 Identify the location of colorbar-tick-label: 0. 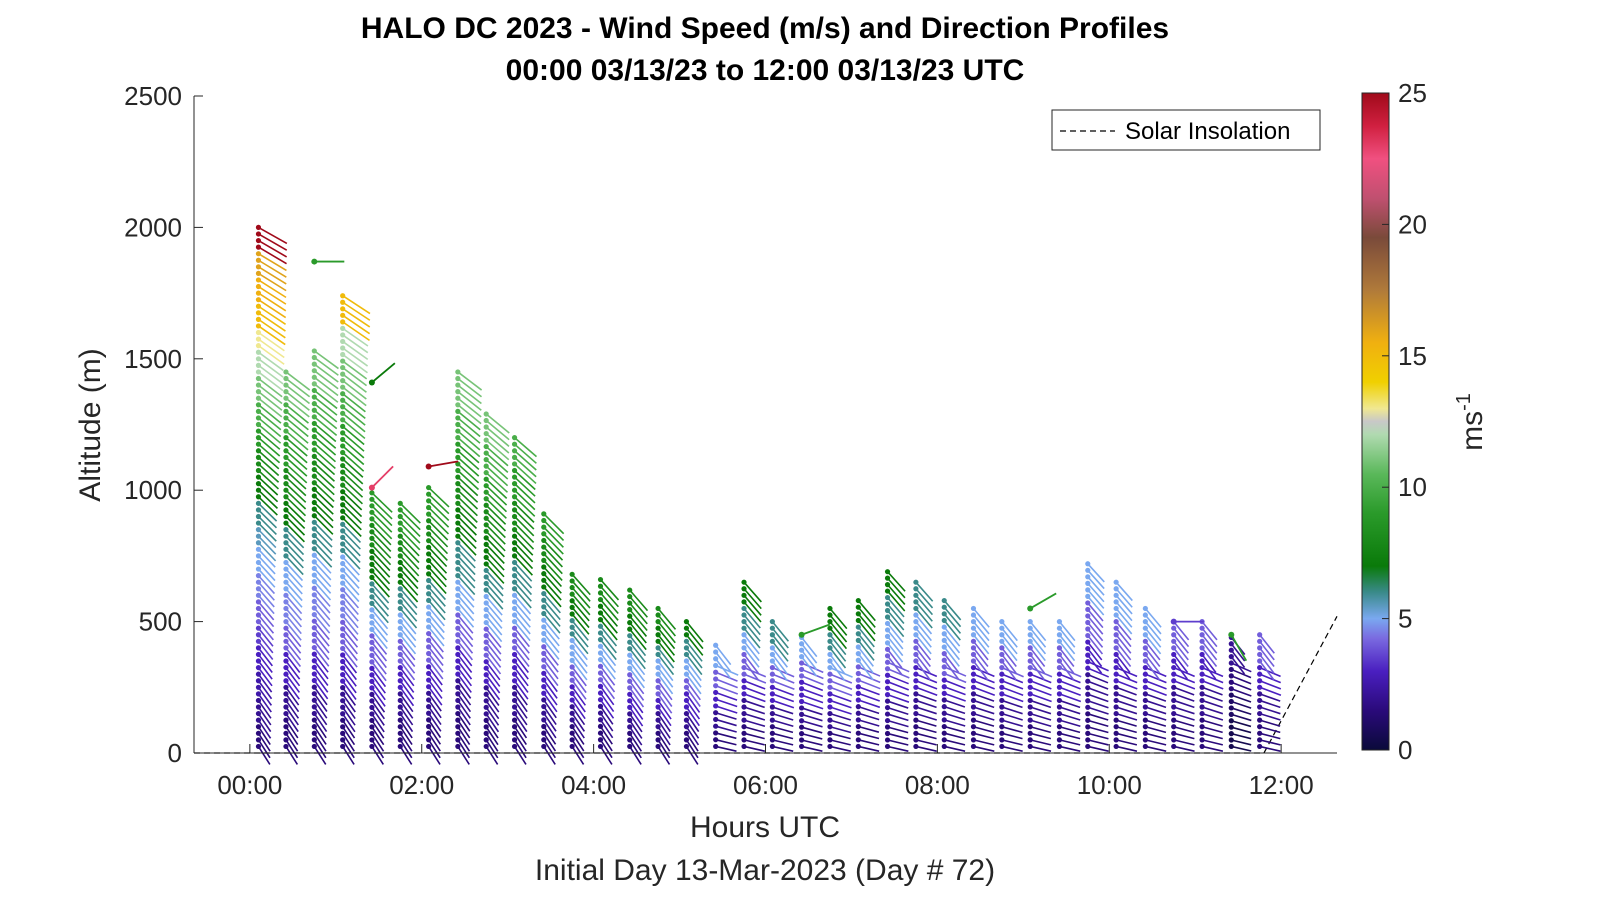
(1405, 750).